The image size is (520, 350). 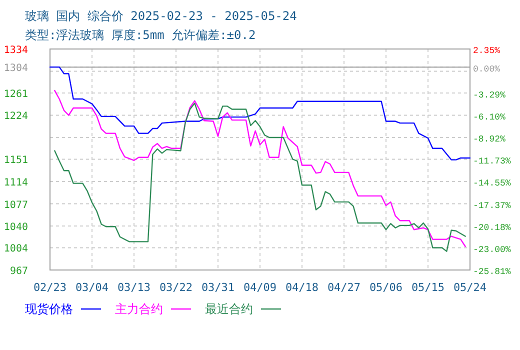 I want to click on x-tick-label: 05/06, so click(x=386, y=287).